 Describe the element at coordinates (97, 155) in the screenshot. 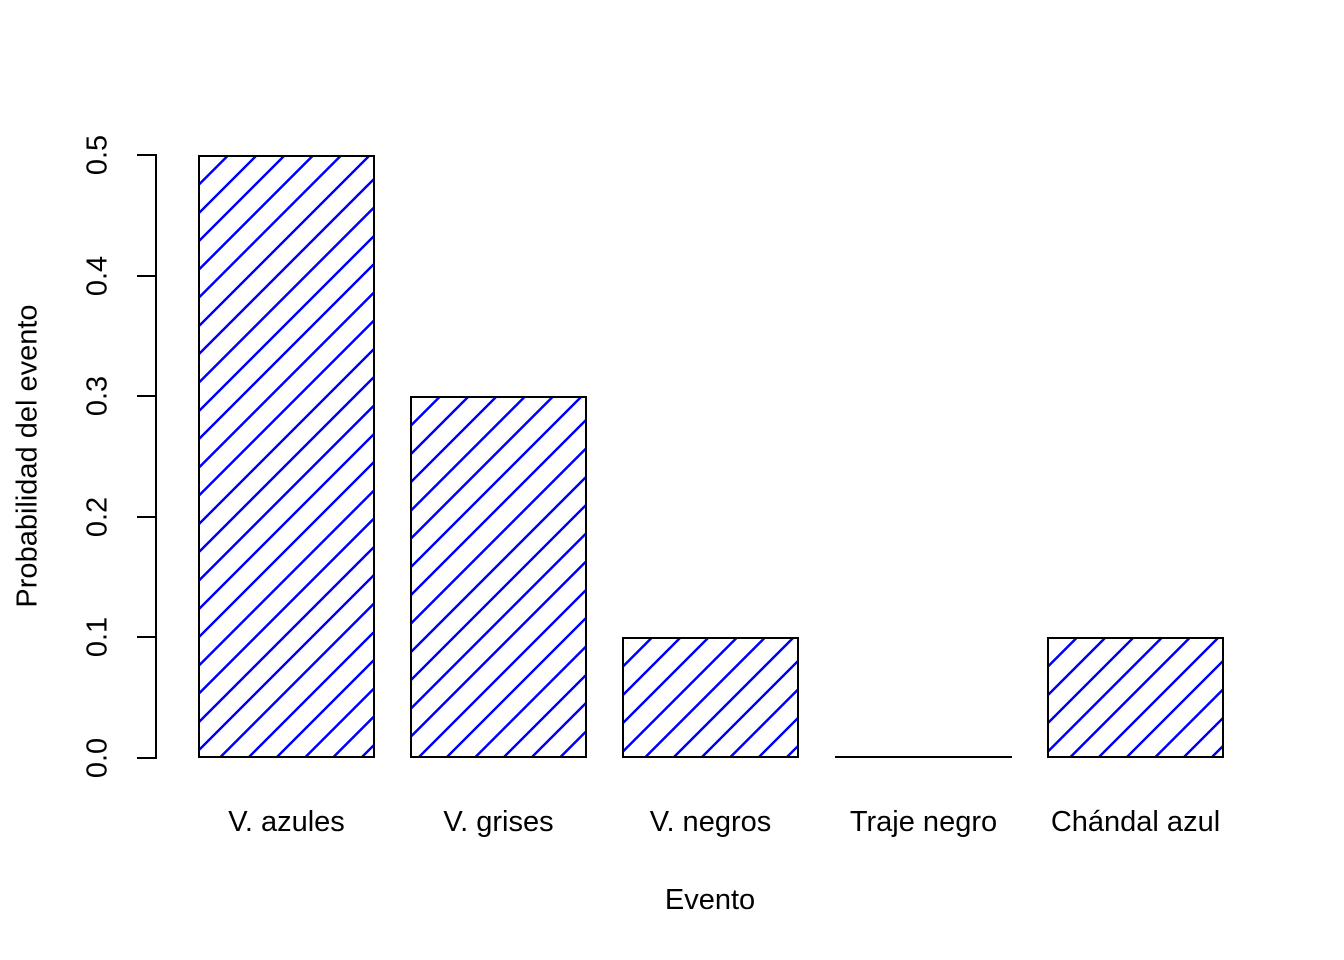

I see `y-tick-label: 0.5` at that location.